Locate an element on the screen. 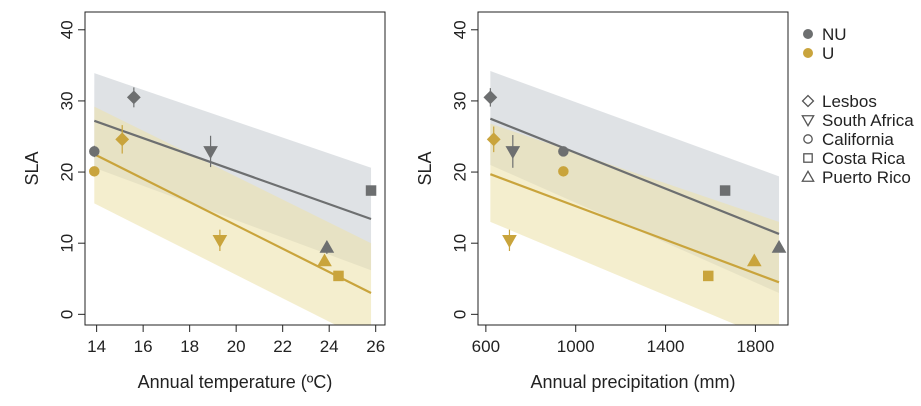 This screenshot has height=406, width=921. x-tick-label: 1800 is located at coordinates (756, 346).